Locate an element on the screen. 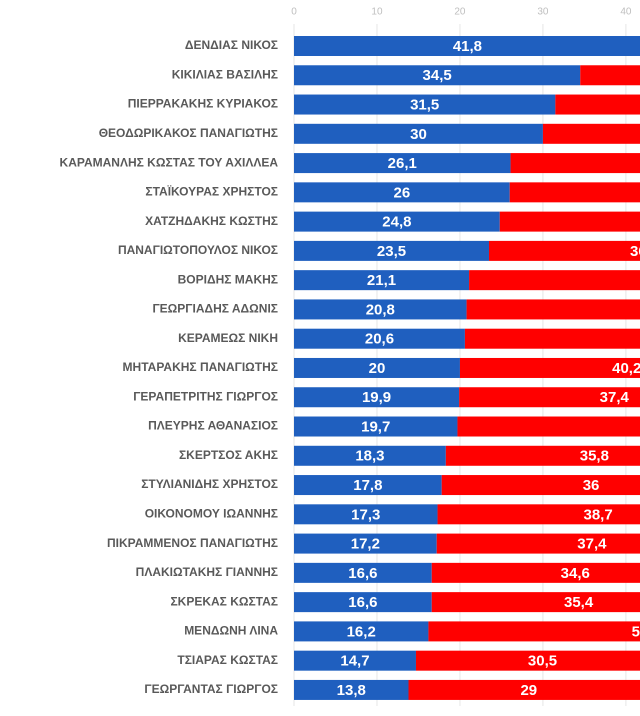  value-label: 34,5 is located at coordinates (437, 75).